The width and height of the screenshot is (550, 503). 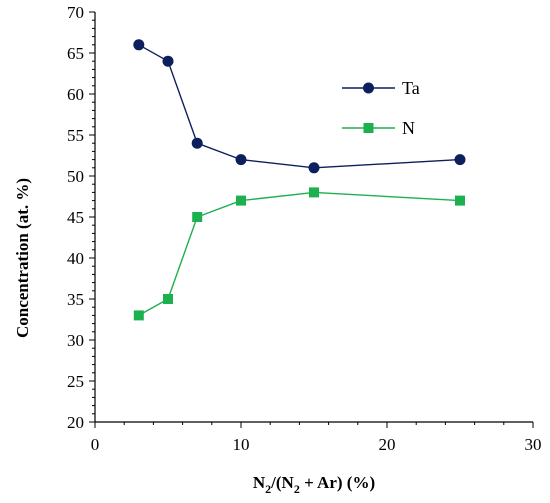 What do you see at coordinates (316, 438) in the screenshot?
I see `x-ticks: 0 10 20 30` at bounding box center [316, 438].